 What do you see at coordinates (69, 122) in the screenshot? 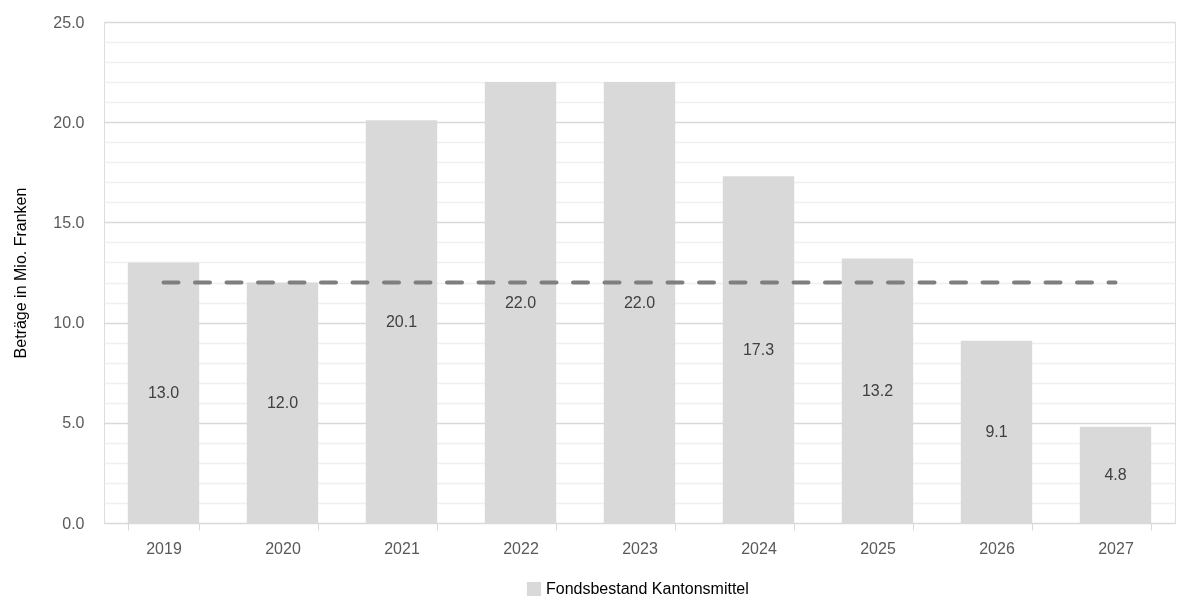
I see `y-tick-label: 20.0` at bounding box center [69, 122].